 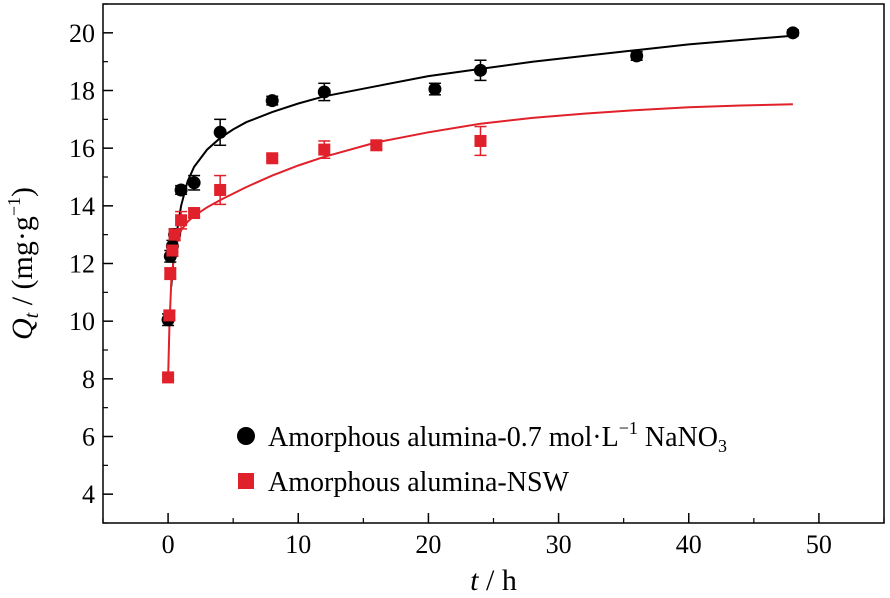 What do you see at coordinates (428, 544) in the screenshot?
I see `x-tick-label-20: 20` at bounding box center [428, 544].